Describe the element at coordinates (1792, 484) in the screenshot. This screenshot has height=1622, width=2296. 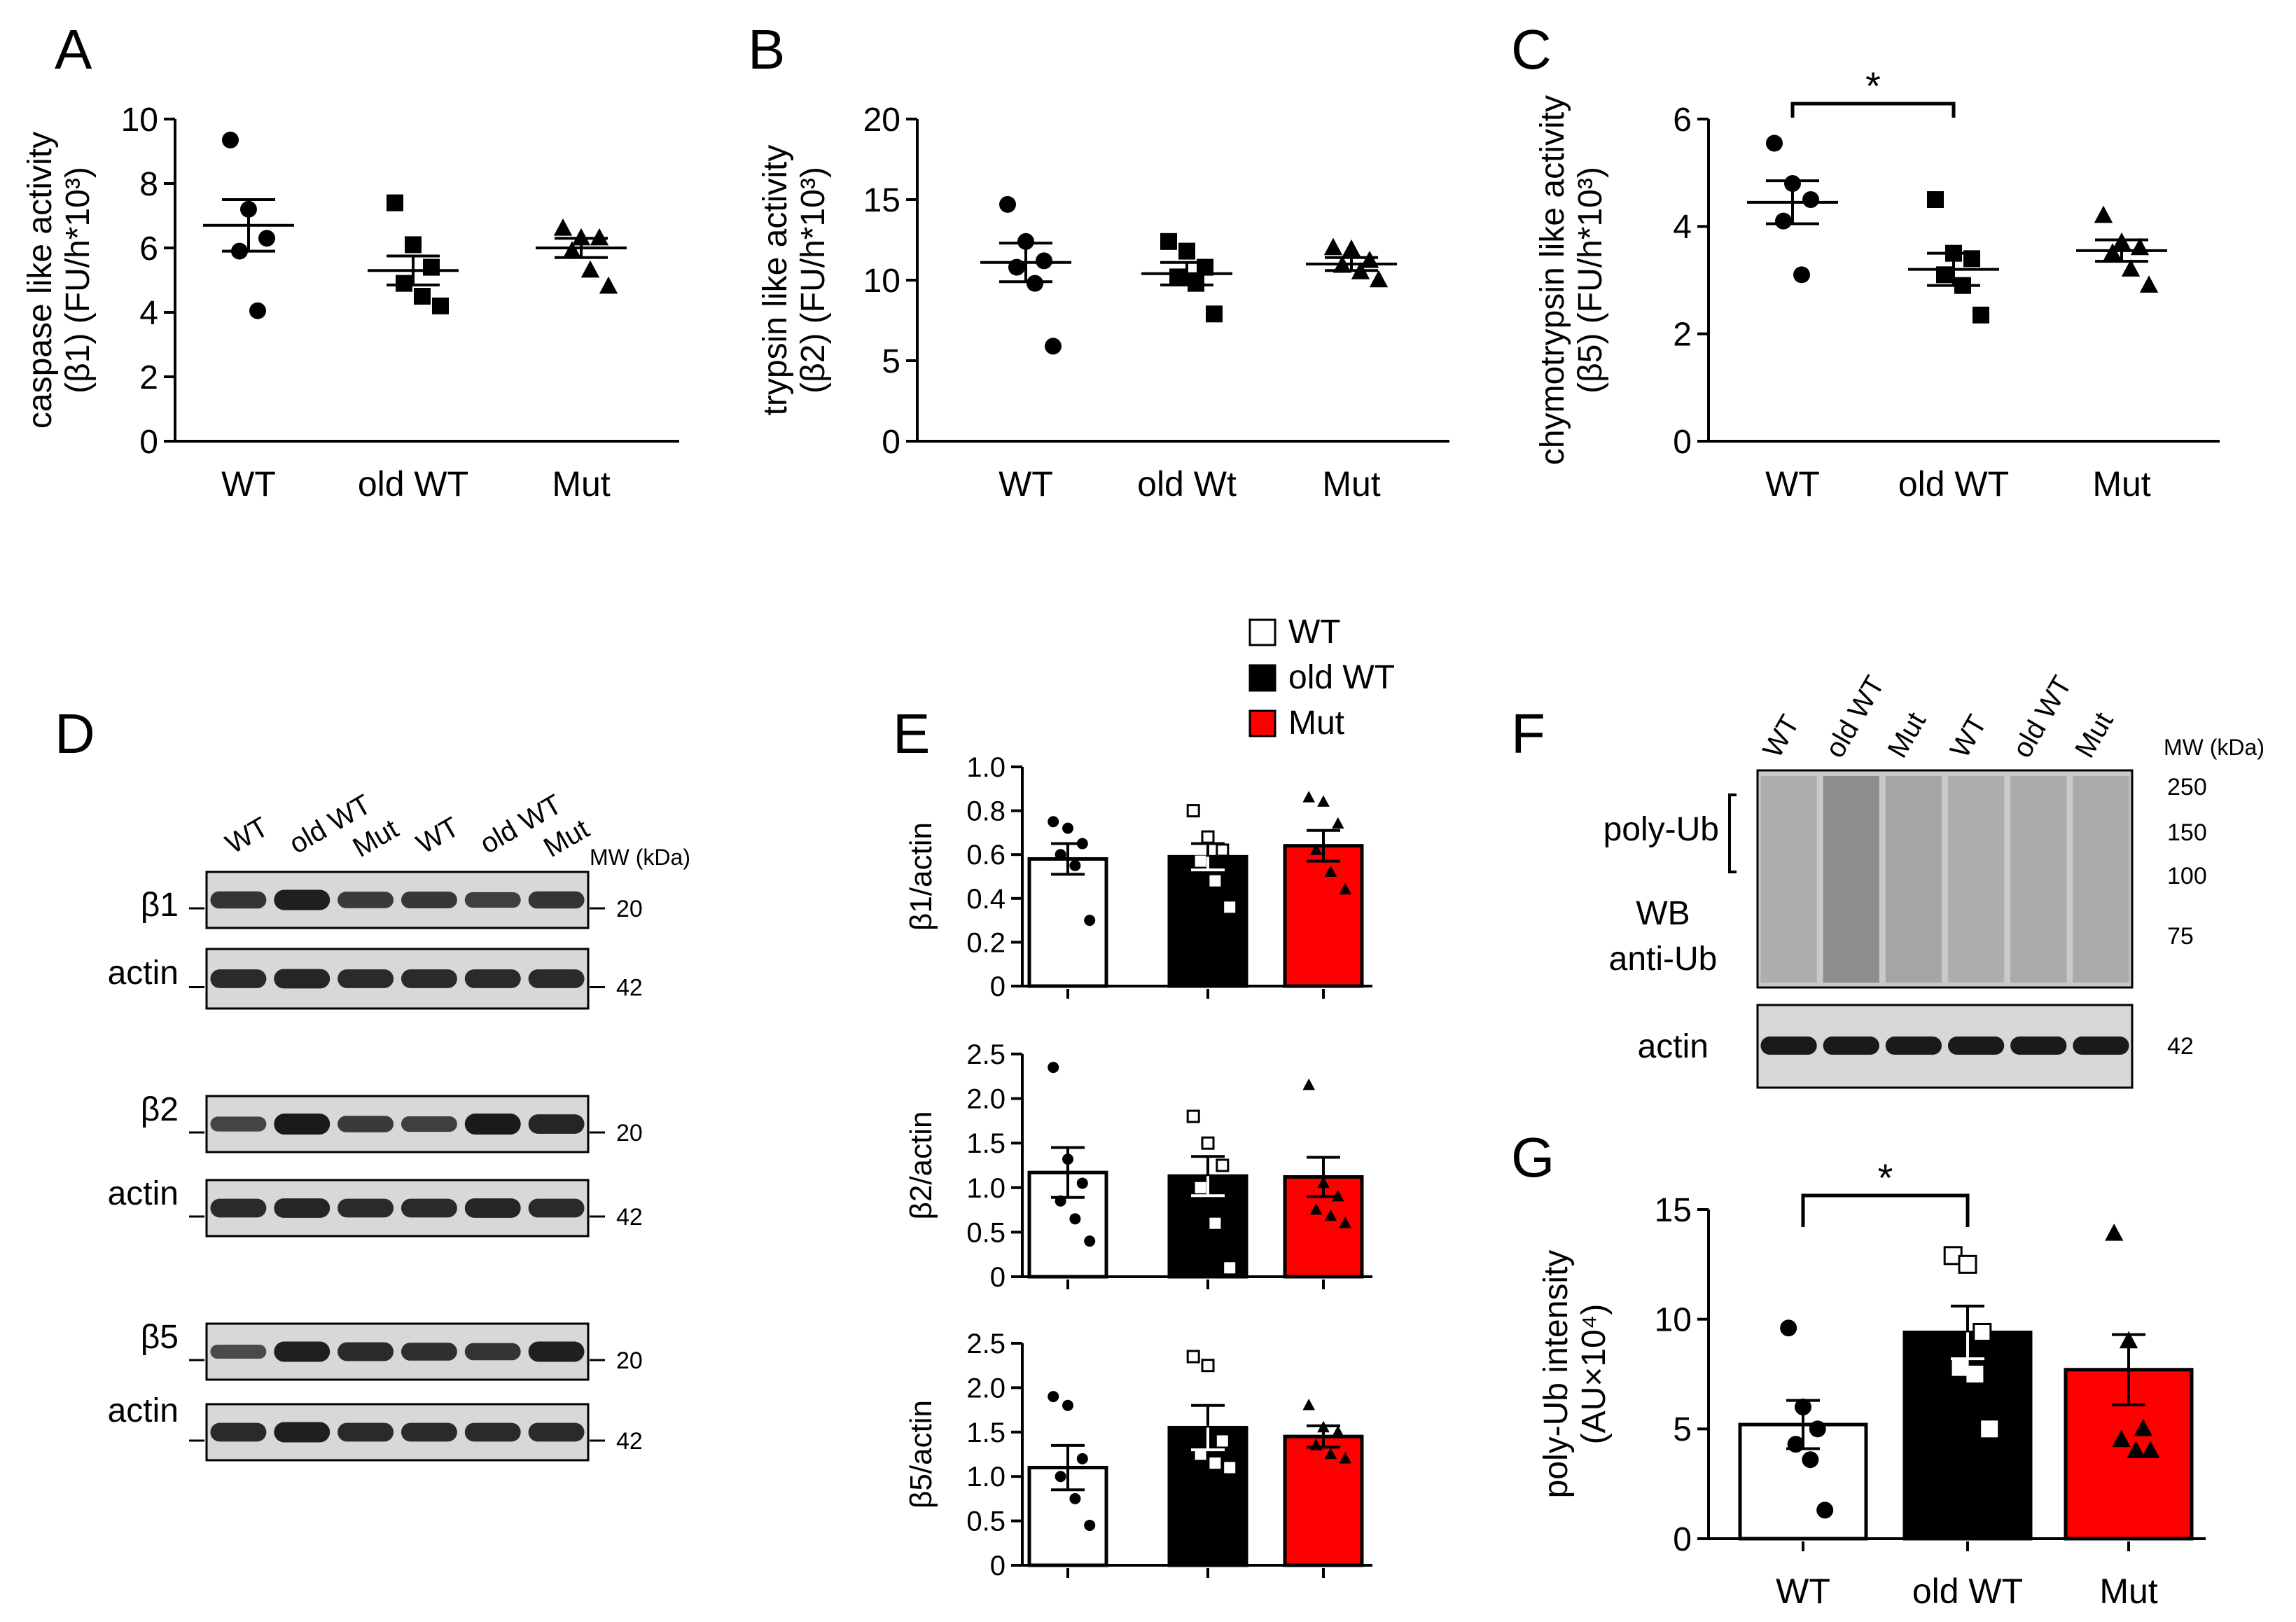
I see `chart-c-x-tick-label: WT` at that location.